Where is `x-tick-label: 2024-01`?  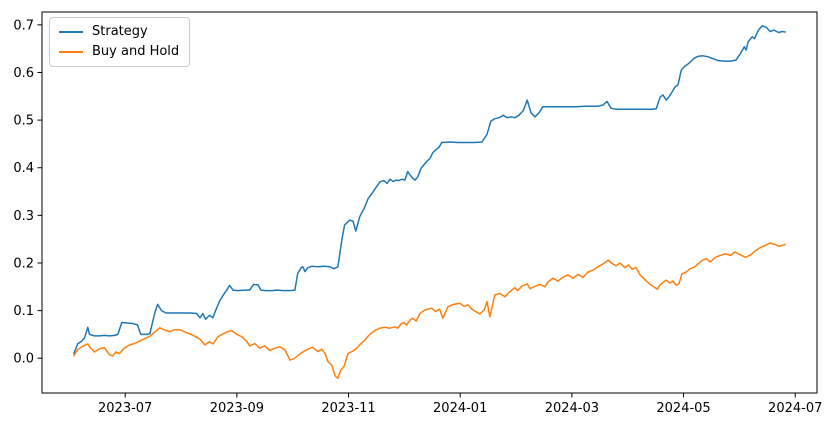
x-tick-label: 2024-01 is located at coordinates (460, 408).